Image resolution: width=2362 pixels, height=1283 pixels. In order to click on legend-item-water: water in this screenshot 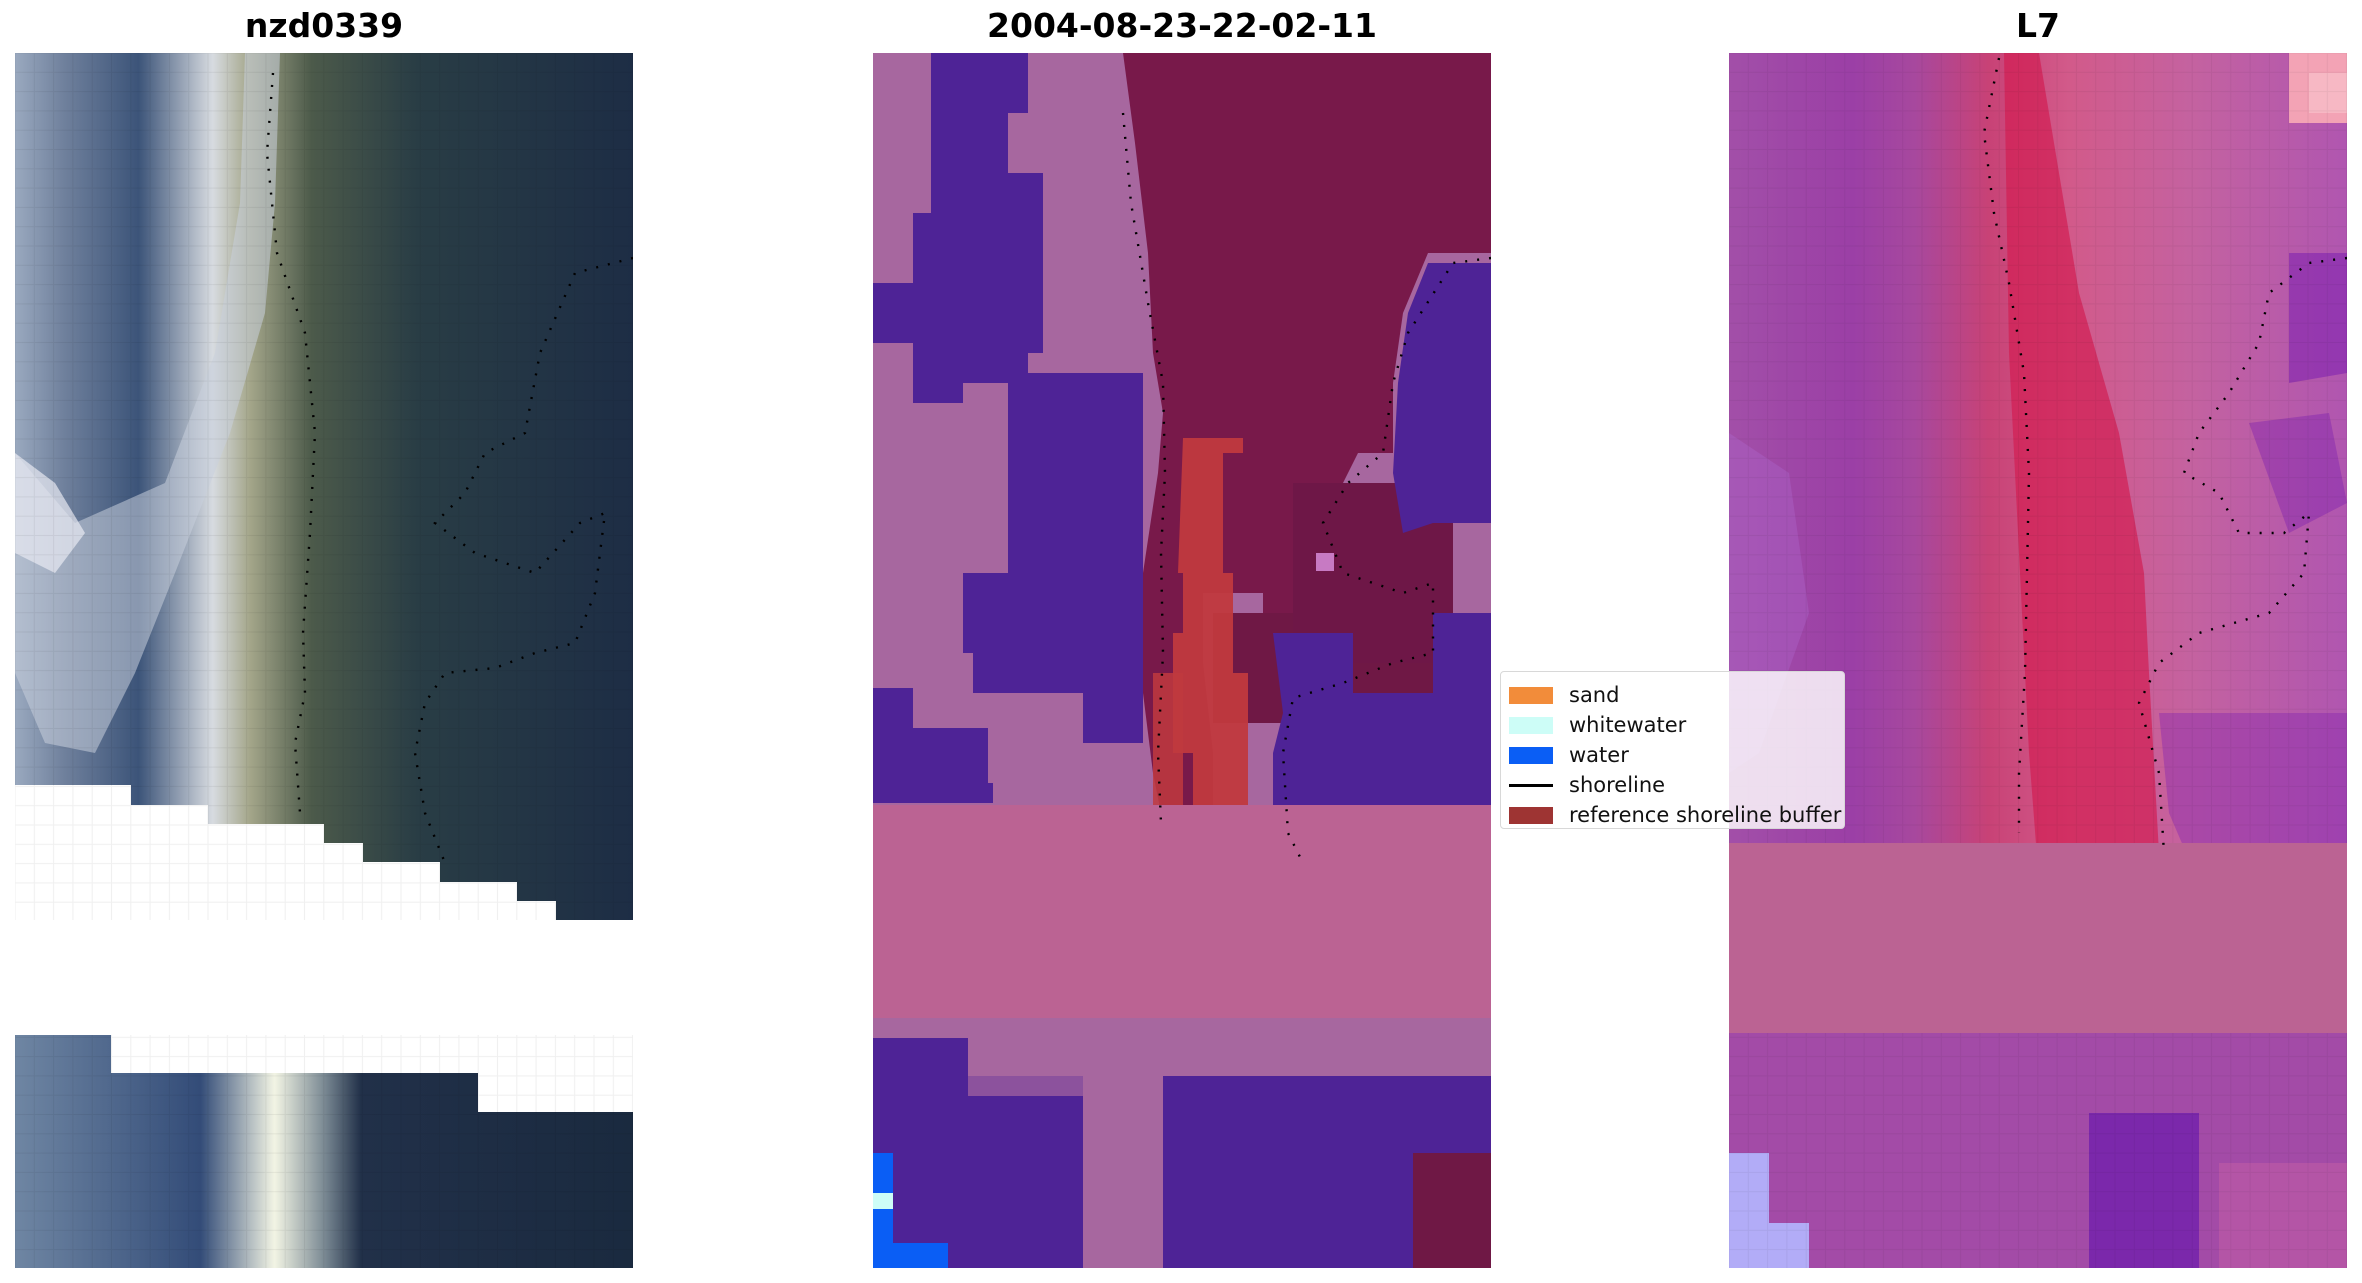, I will do `click(1569, 755)`.